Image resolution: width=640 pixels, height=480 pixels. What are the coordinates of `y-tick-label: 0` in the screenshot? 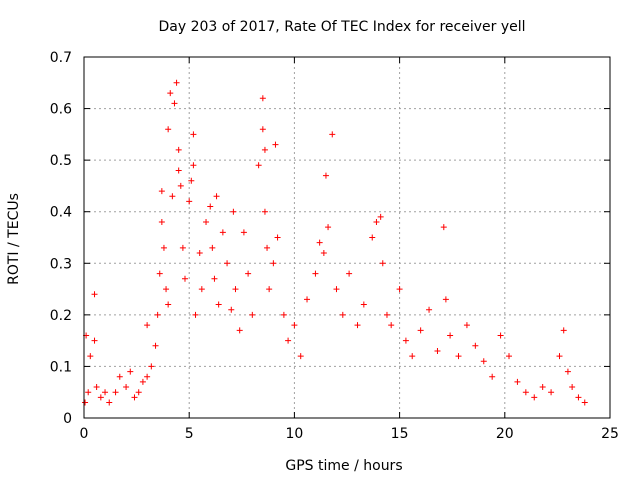 It's located at (67, 419).